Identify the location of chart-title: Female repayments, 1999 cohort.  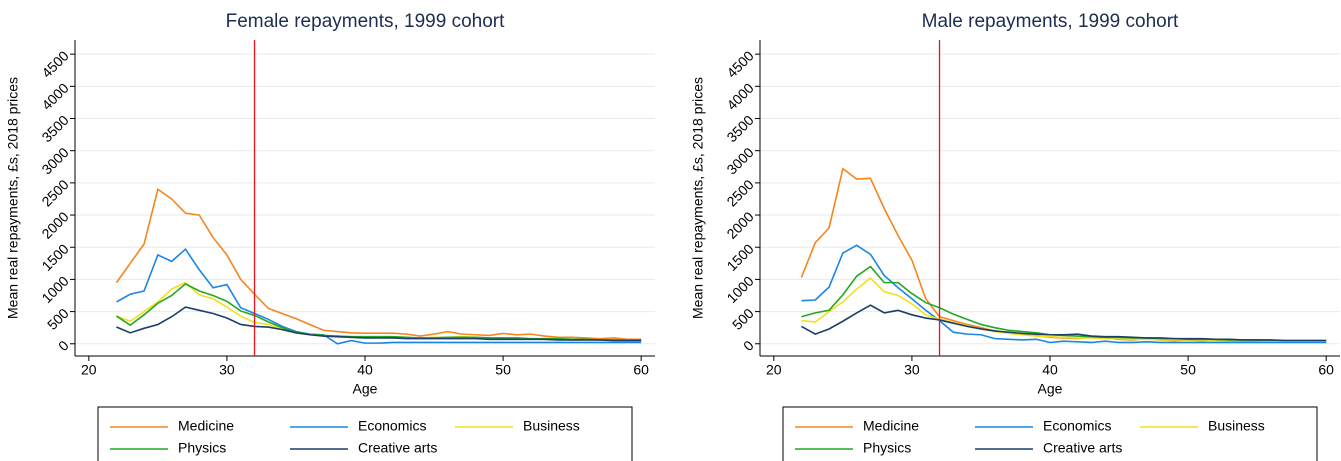
(366, 21).